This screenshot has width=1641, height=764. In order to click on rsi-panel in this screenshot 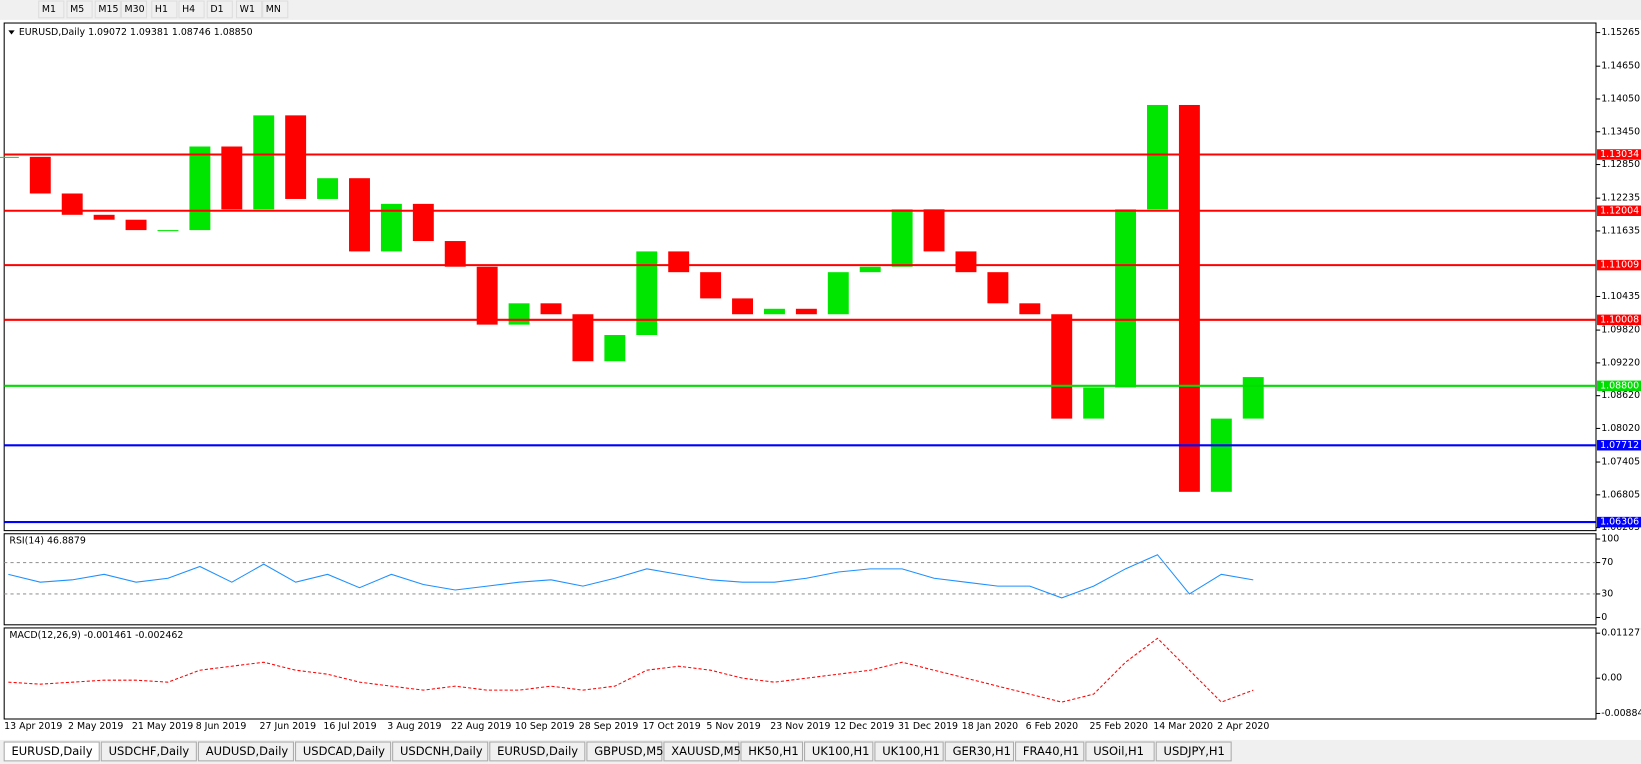, I will do `click(800, 579)`.